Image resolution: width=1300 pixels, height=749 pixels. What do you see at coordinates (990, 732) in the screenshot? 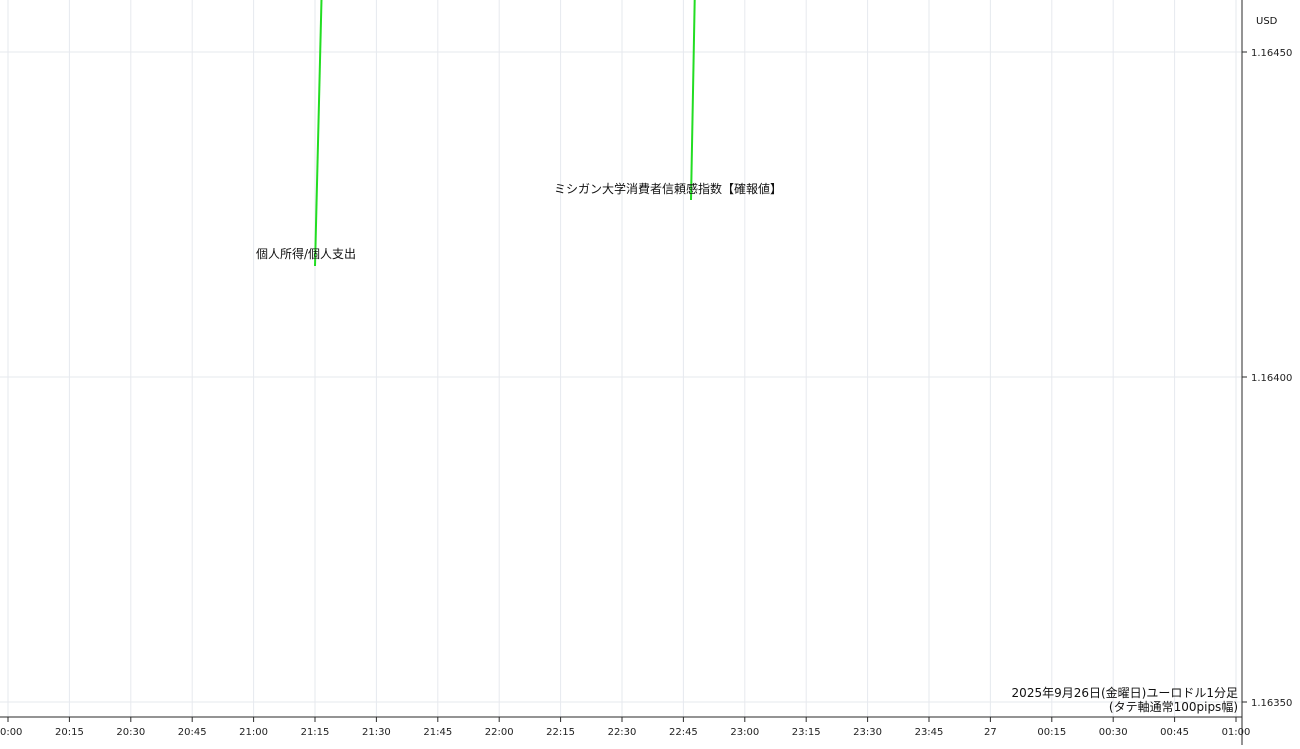
I see `x-tick-label: 27` at bounding box center [990, 732].